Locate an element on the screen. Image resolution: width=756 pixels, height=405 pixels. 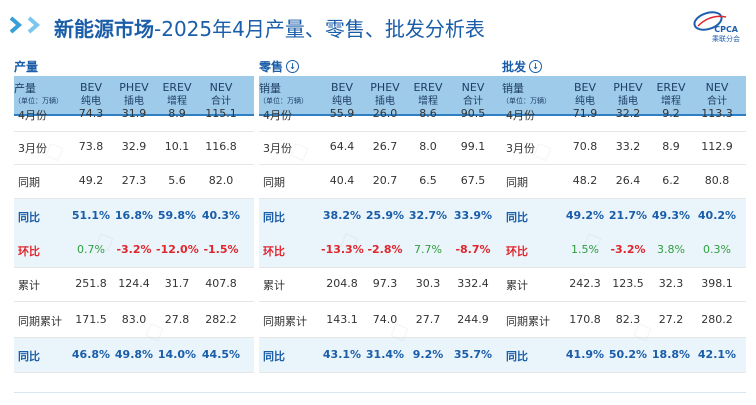
table-cell: 123.5 is located at coordinates (628, 283).